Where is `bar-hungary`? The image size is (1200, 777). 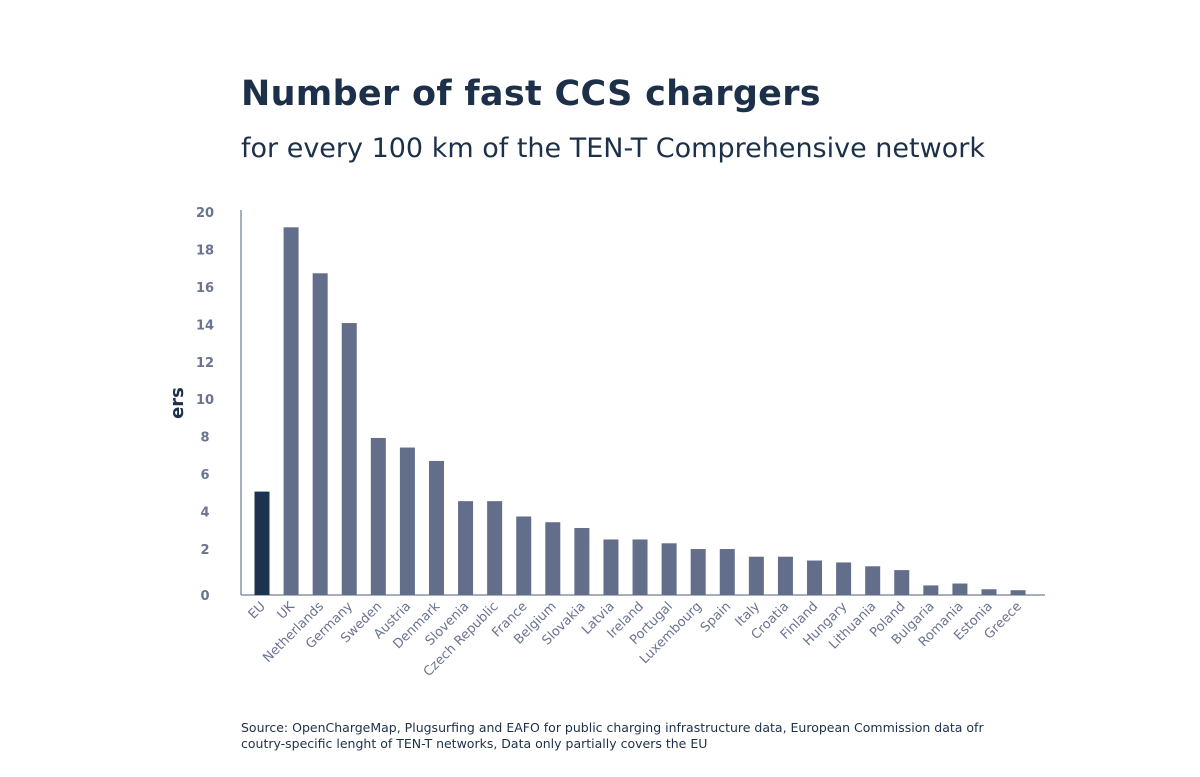 bar-hungary is located at coordinates (844, 578).